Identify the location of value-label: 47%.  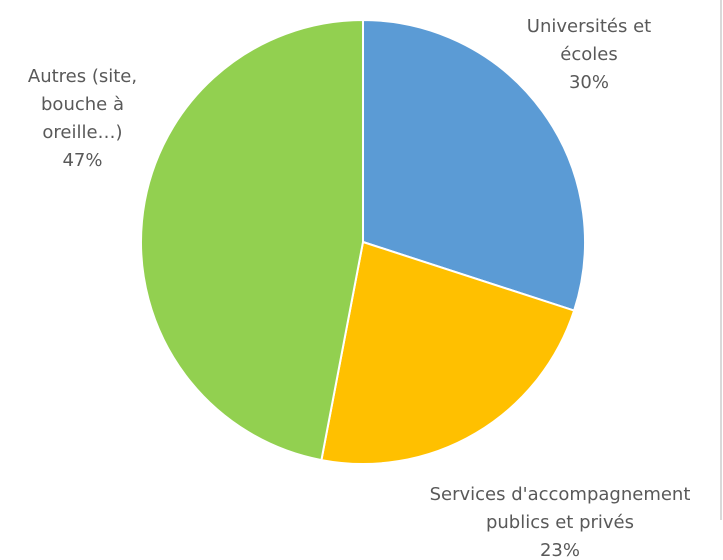
(82, 160).